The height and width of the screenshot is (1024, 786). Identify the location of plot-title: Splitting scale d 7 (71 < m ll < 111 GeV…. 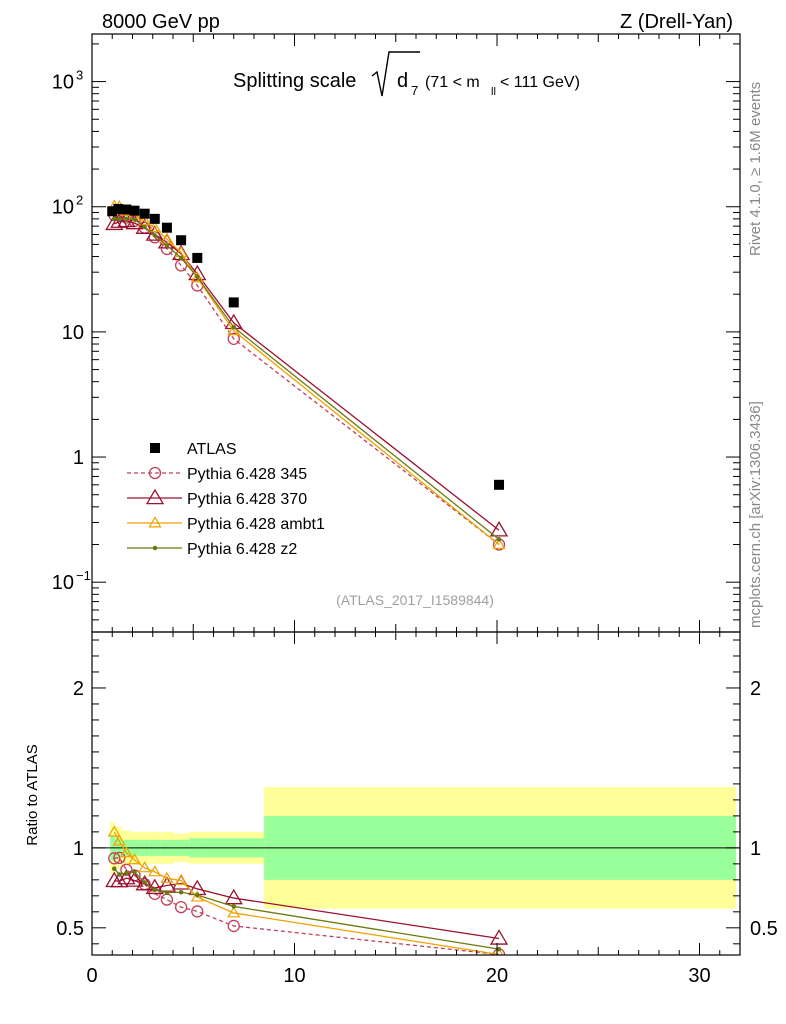
(406, 74).